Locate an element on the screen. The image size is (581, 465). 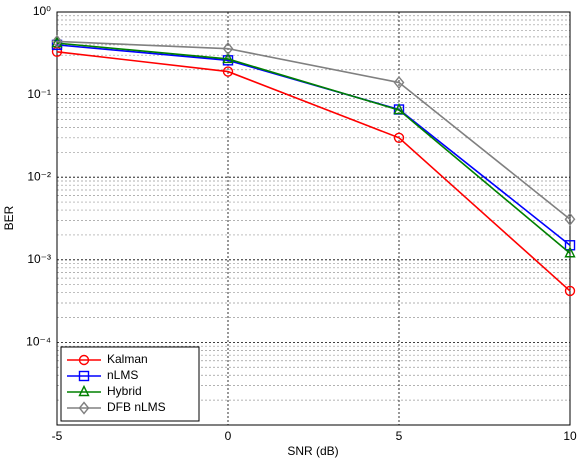
y-tick-label: 10⁻⁴ is located at coordinates (38, 342).